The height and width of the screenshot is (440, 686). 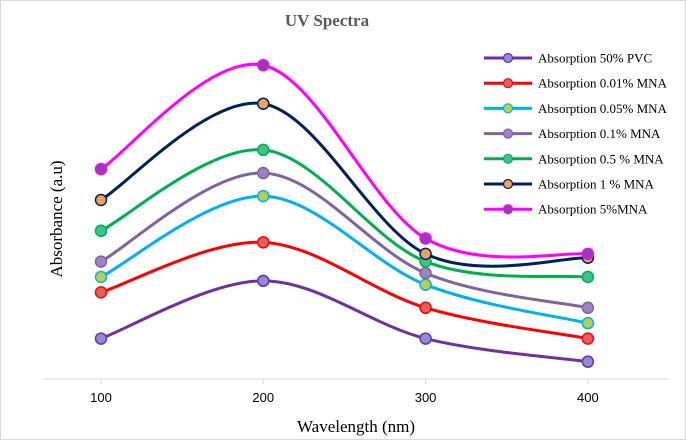 What do you see at coordinates (603, 108) in the screenshot?
I see `legend-label: Absorption 0.05% MNA` at bounding box center [603, 108].